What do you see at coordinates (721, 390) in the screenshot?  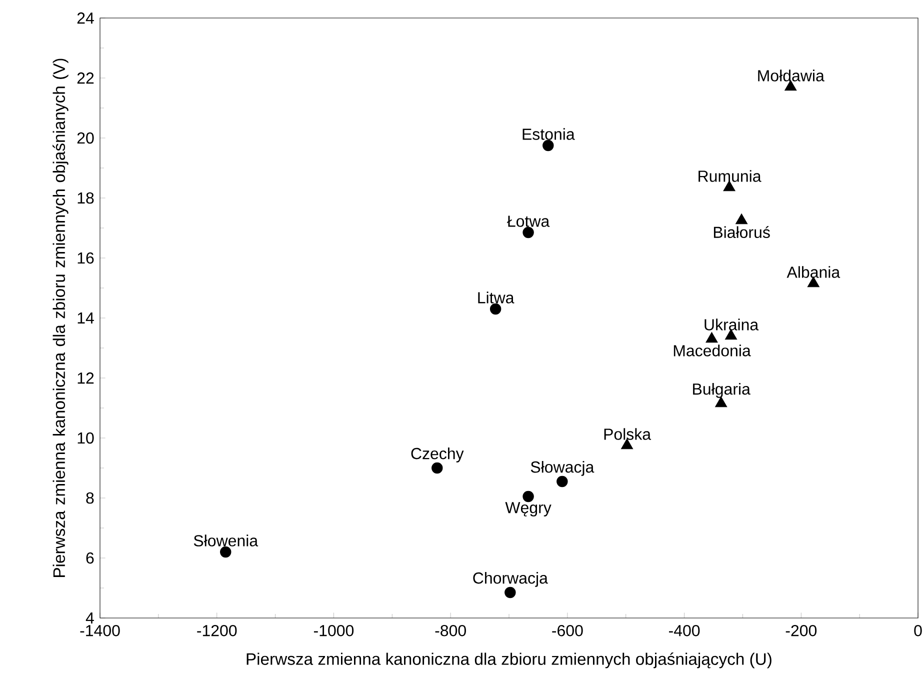 I see `annotation: Bułgaria` at bounding box center [721, 390].